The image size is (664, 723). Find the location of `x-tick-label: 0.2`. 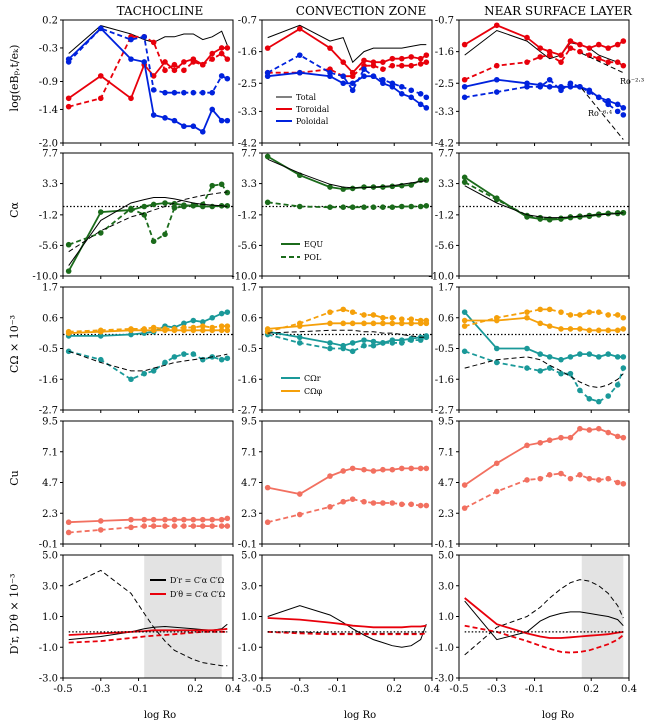

x-tick-label: 0.2 is located at coordinates (591, 689).